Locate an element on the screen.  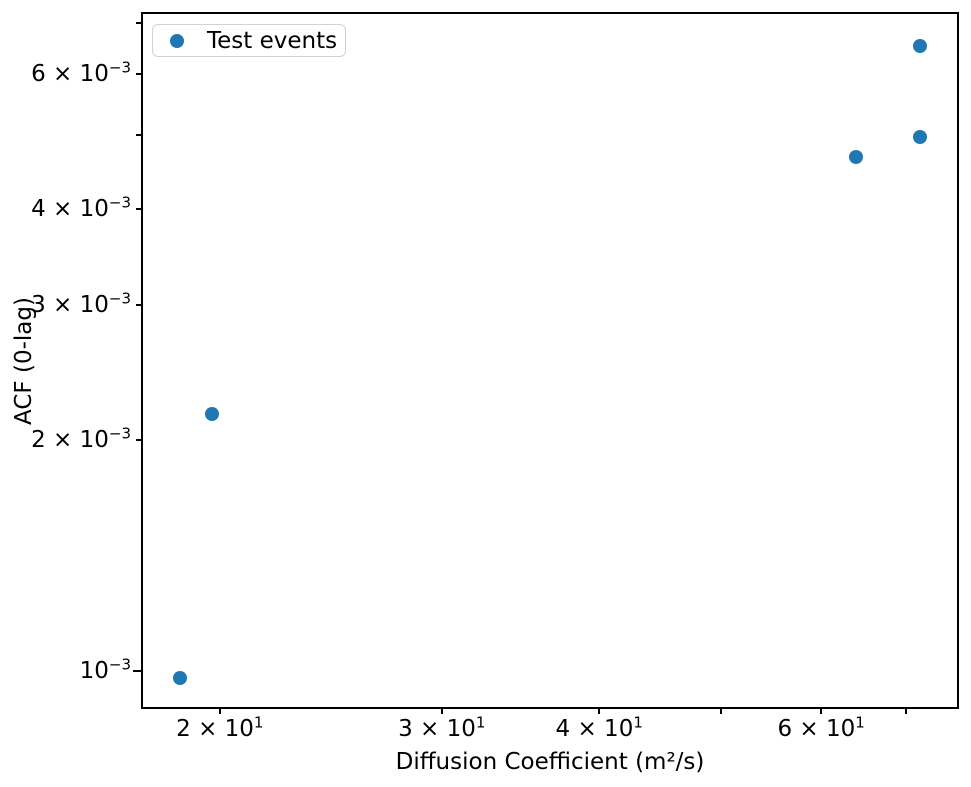
y-axis-label: ACF (0-lag) is located at coordinates (24, 361).